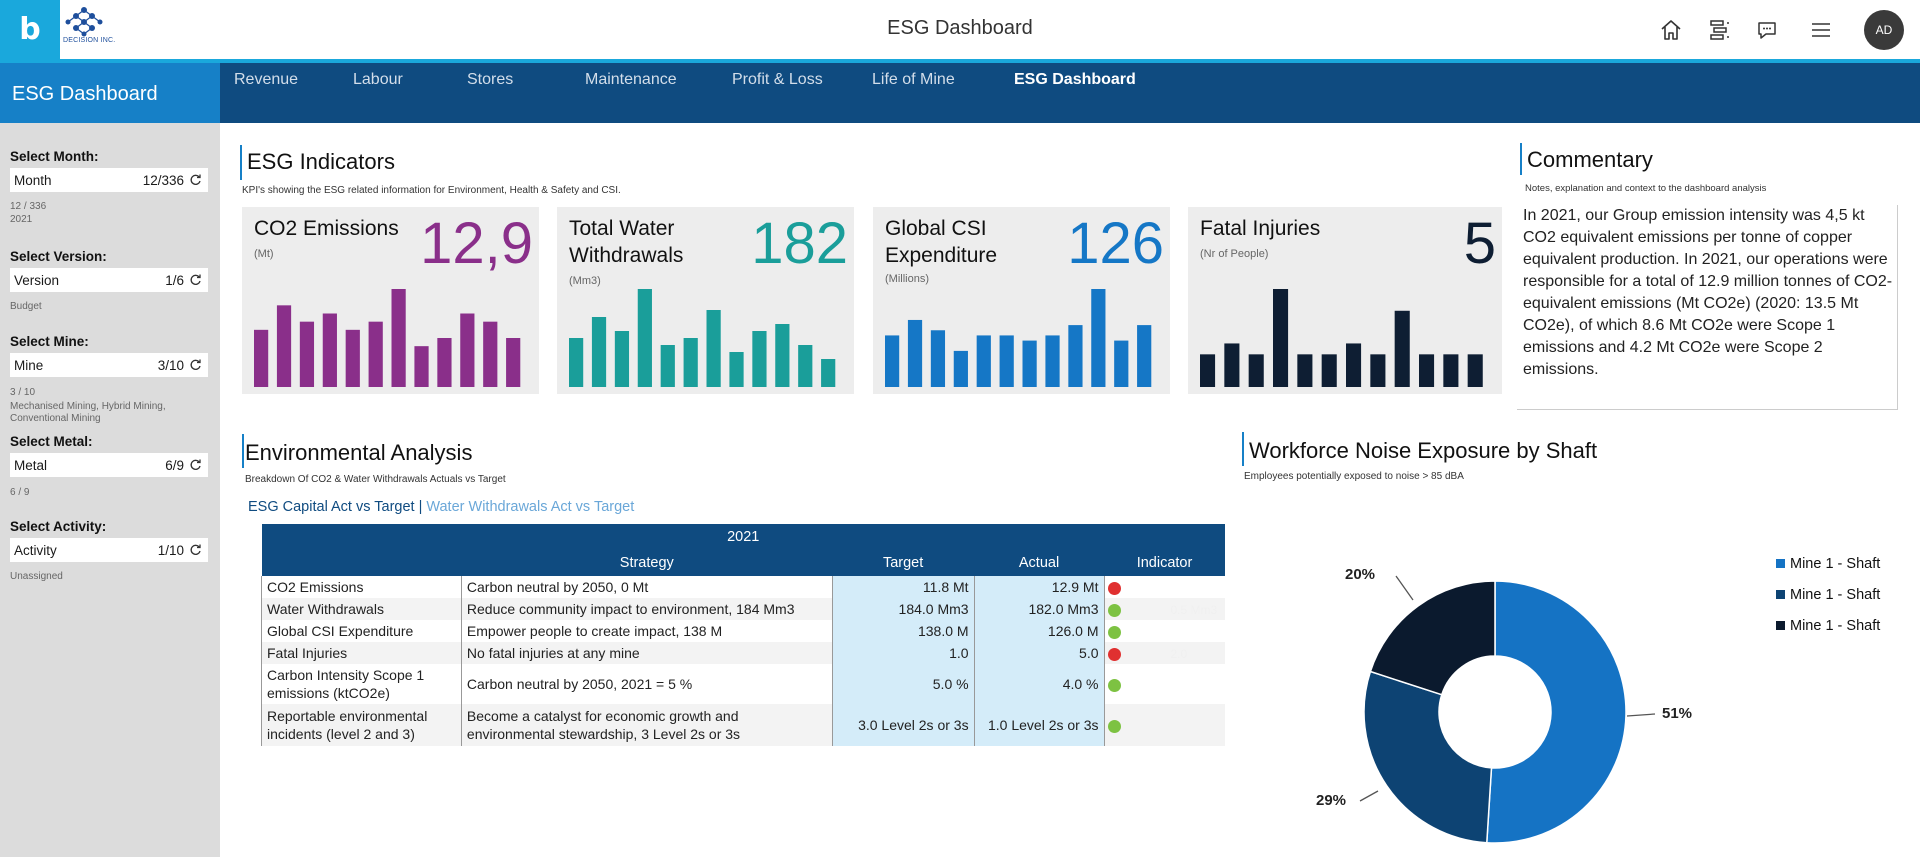 This screenshot has width=1920, height=857. I want to click on home-icon, so click(1671, 30).